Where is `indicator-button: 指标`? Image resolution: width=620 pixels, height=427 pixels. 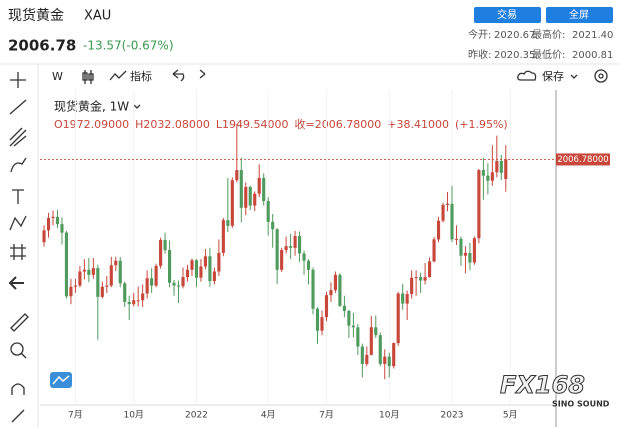
indicator-button: 指标 is located at coordinates (141, 76).